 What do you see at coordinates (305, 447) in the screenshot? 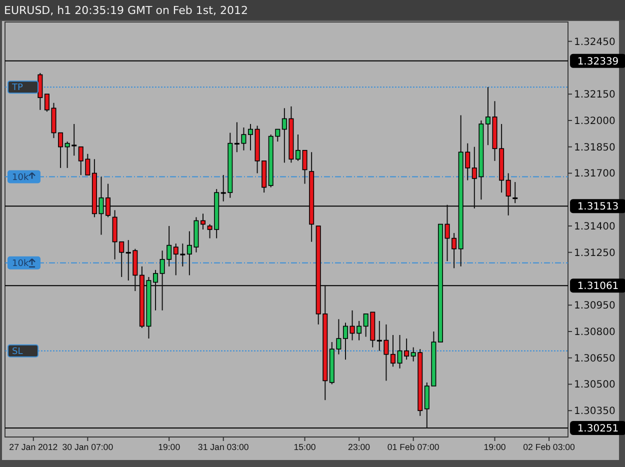
I see `x-tick-label: 15:00` at bounding box center [305, 447].